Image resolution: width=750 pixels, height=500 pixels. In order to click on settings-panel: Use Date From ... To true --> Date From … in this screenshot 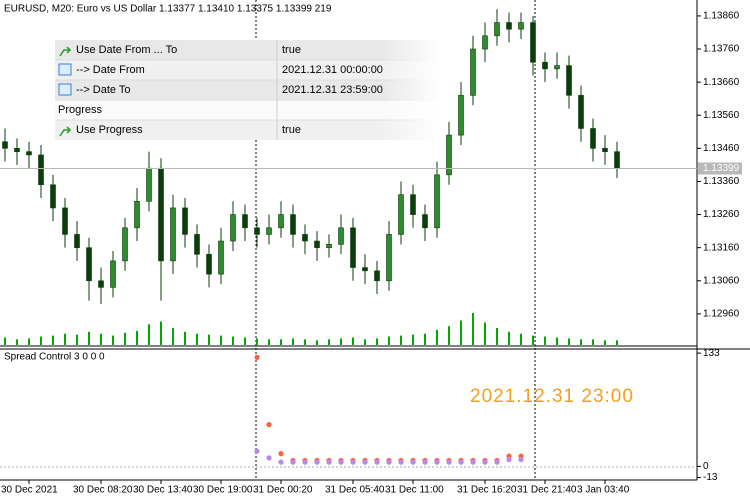, I will do `click(248, 90)`.